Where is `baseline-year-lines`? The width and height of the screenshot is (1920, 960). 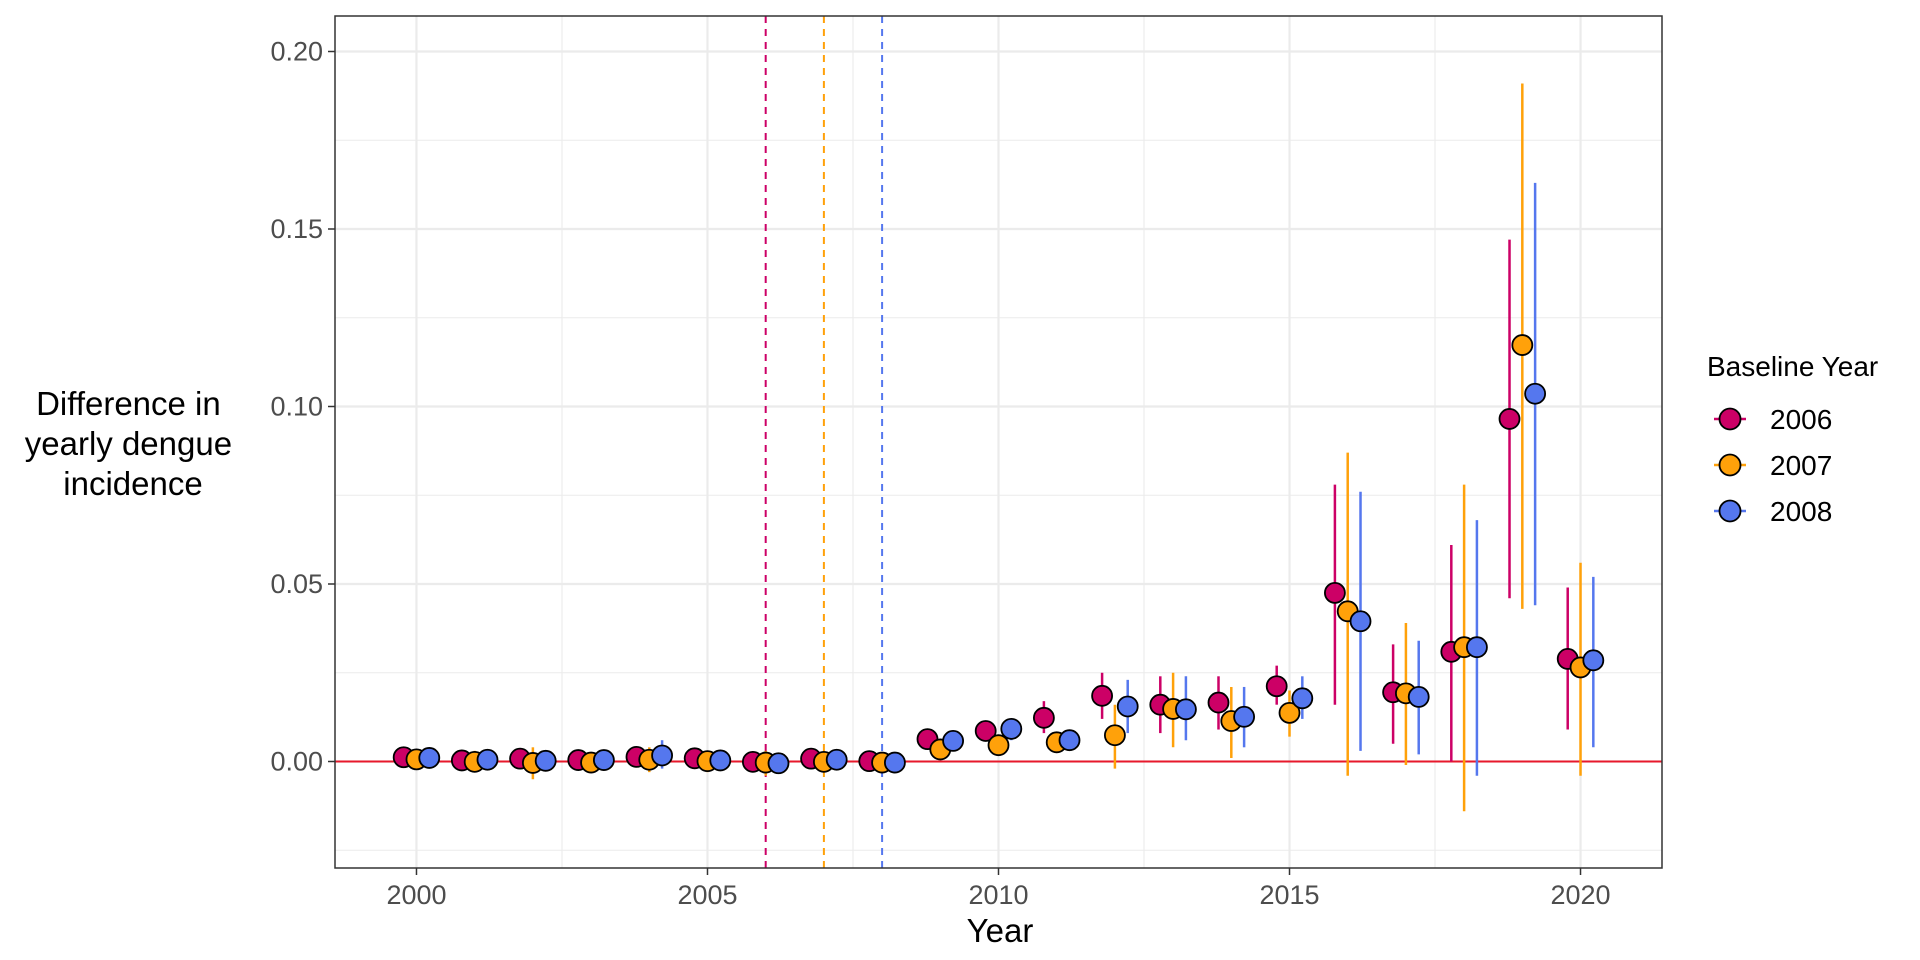
baseline-year-lines is located at coordinates (824, 442).